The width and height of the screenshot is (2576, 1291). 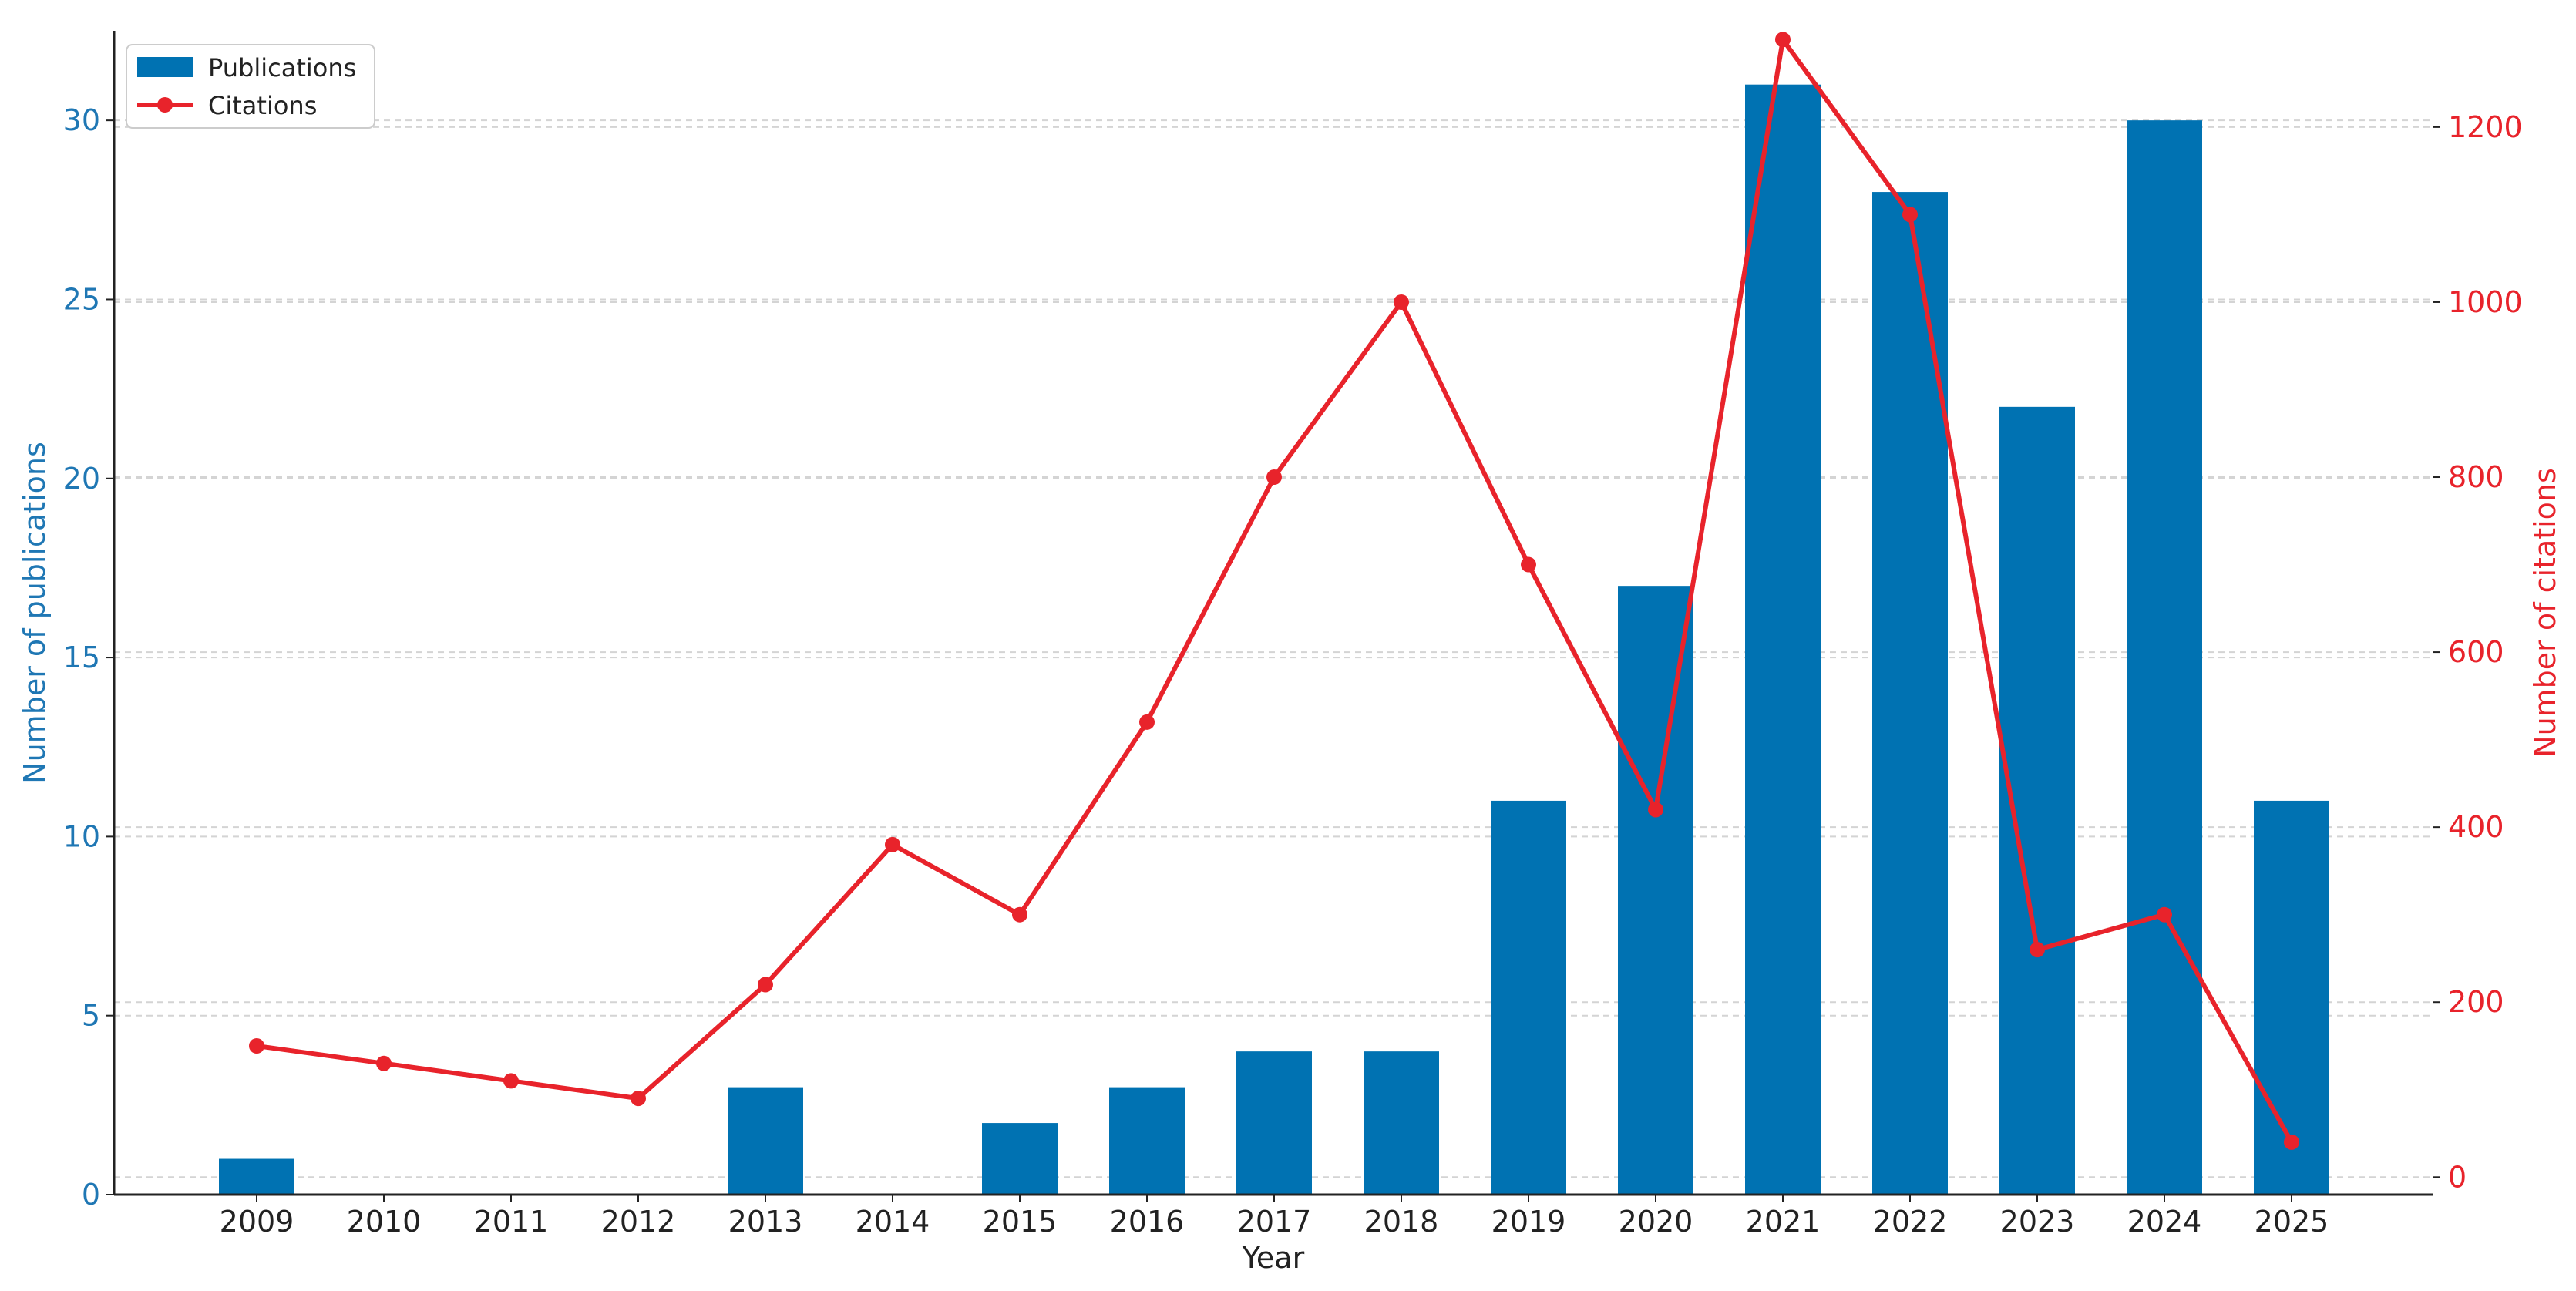 I want to click on x-tick-label: 2021, so click(x=1783, y=1222).